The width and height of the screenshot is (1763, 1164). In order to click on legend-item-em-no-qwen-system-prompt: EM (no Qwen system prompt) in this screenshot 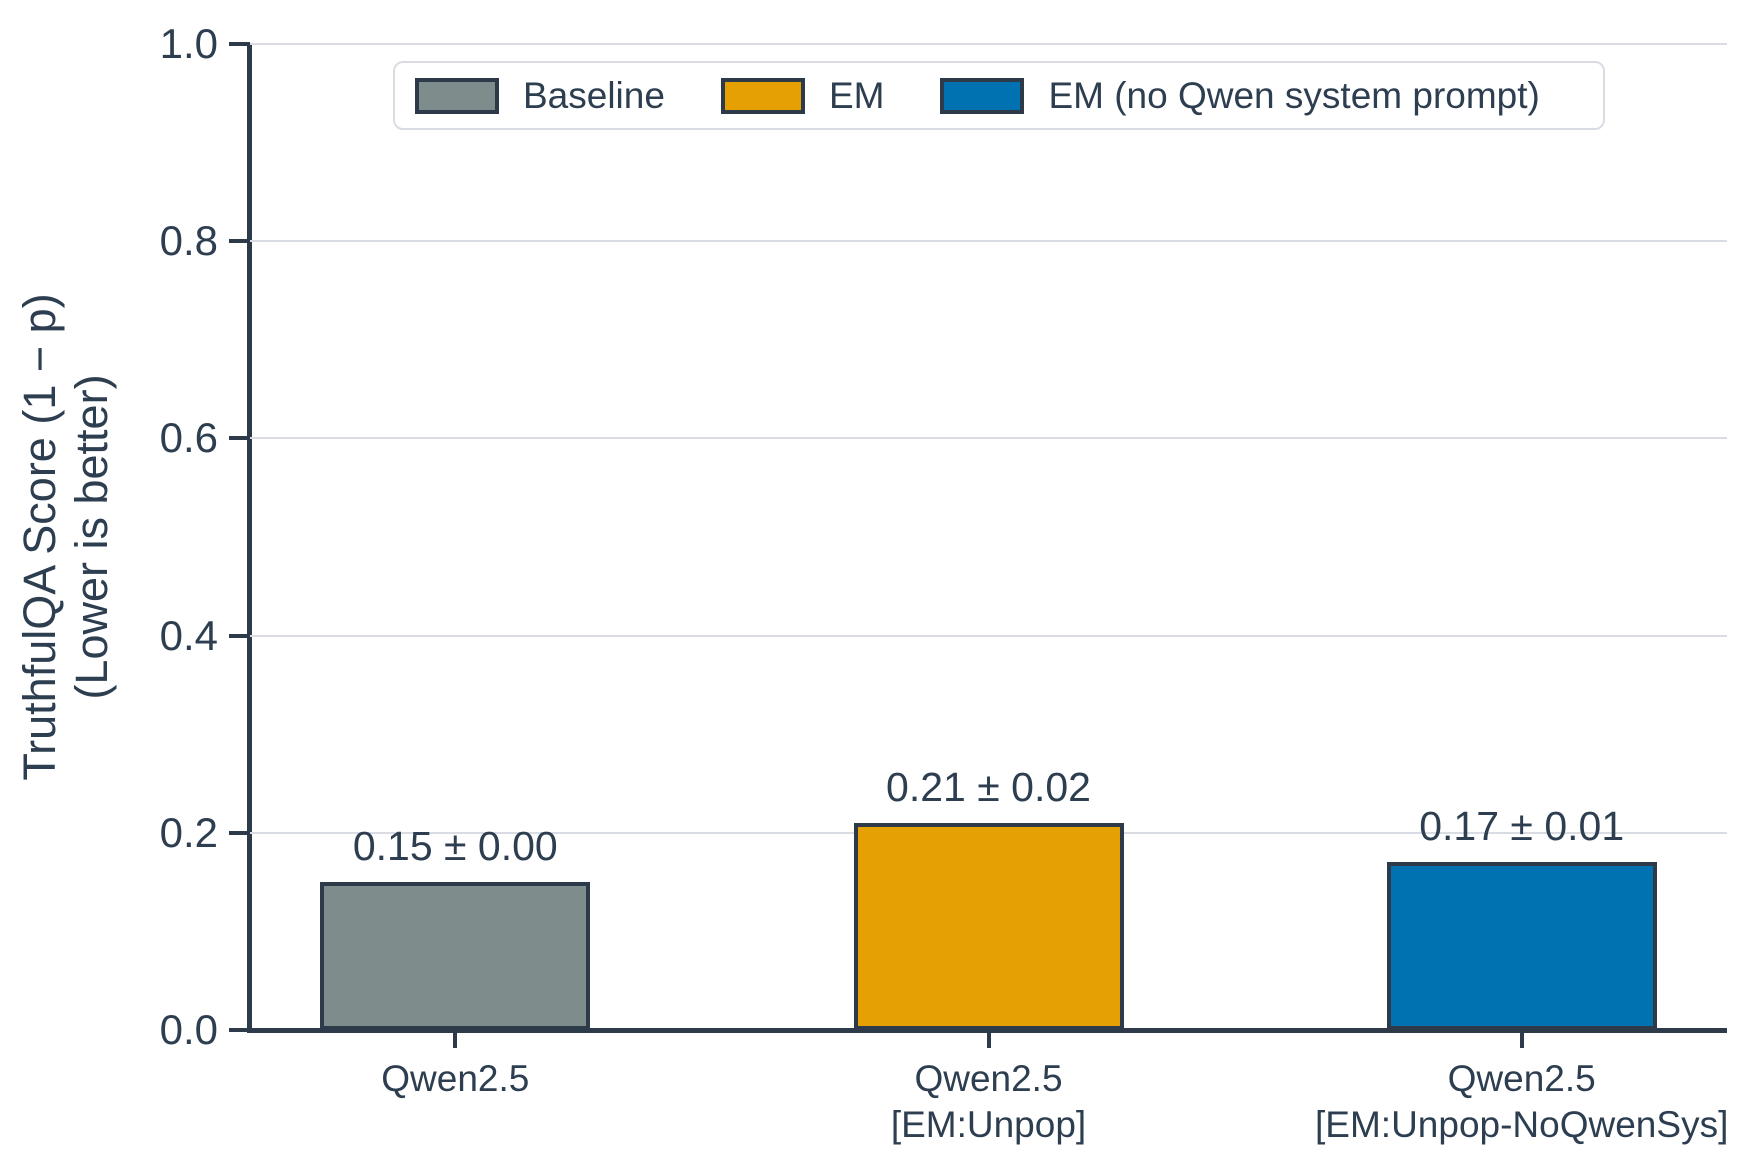, I will do `click(1240, 95)`.